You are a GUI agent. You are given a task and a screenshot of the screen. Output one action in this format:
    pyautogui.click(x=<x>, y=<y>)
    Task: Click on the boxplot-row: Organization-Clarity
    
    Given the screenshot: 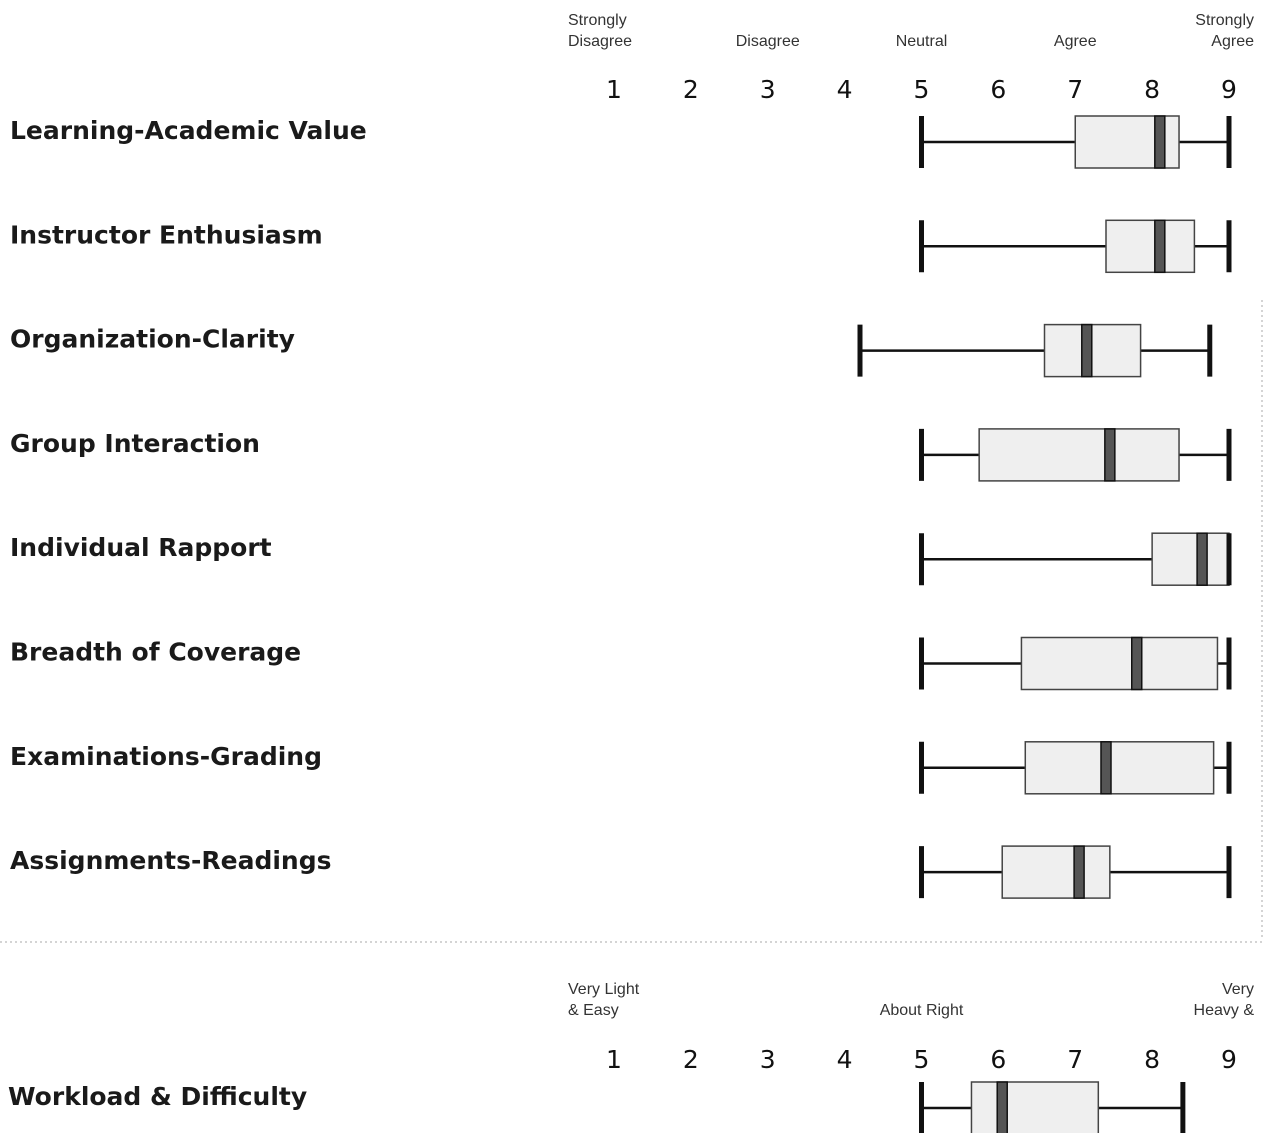 What is the action you would take?
    pyautogui.click(x=611, y=350)
    